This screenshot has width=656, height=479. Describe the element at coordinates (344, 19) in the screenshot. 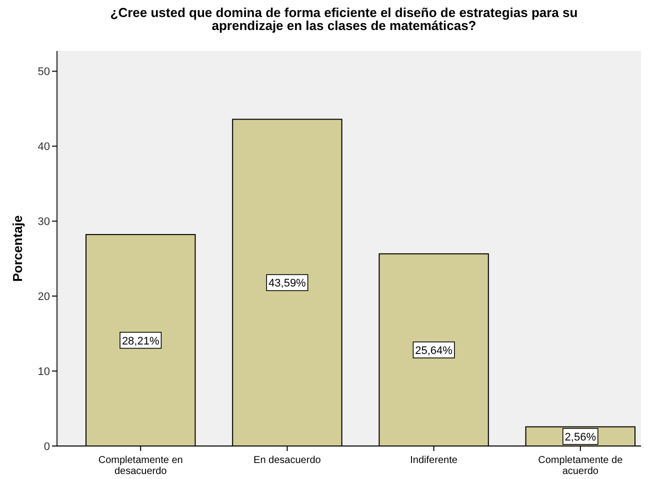

I see `chart-title: ¿Cree usted que domina de forma eficiente el diseño de estrategias para su aprendizaje en las clases de matemáticas?` at that location.